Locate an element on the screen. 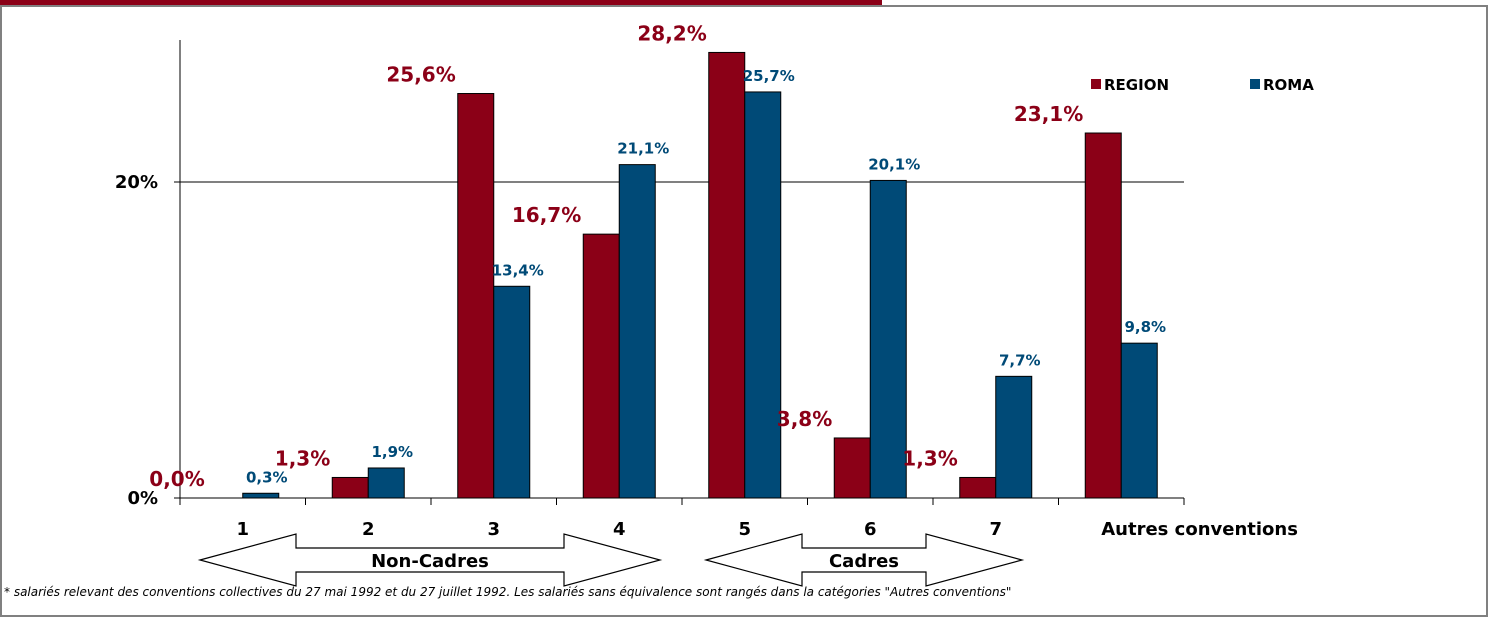 The image size is (1494, 617). x-tick-label: 7 is located at coordinates (995, 529).